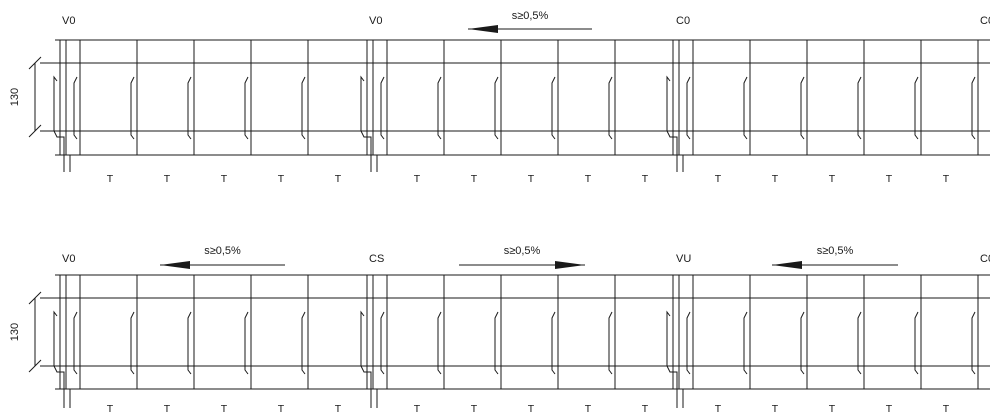  Describe the element at coordinates (683, 259) in the screenshot. I see `point-label: VU` at that location.